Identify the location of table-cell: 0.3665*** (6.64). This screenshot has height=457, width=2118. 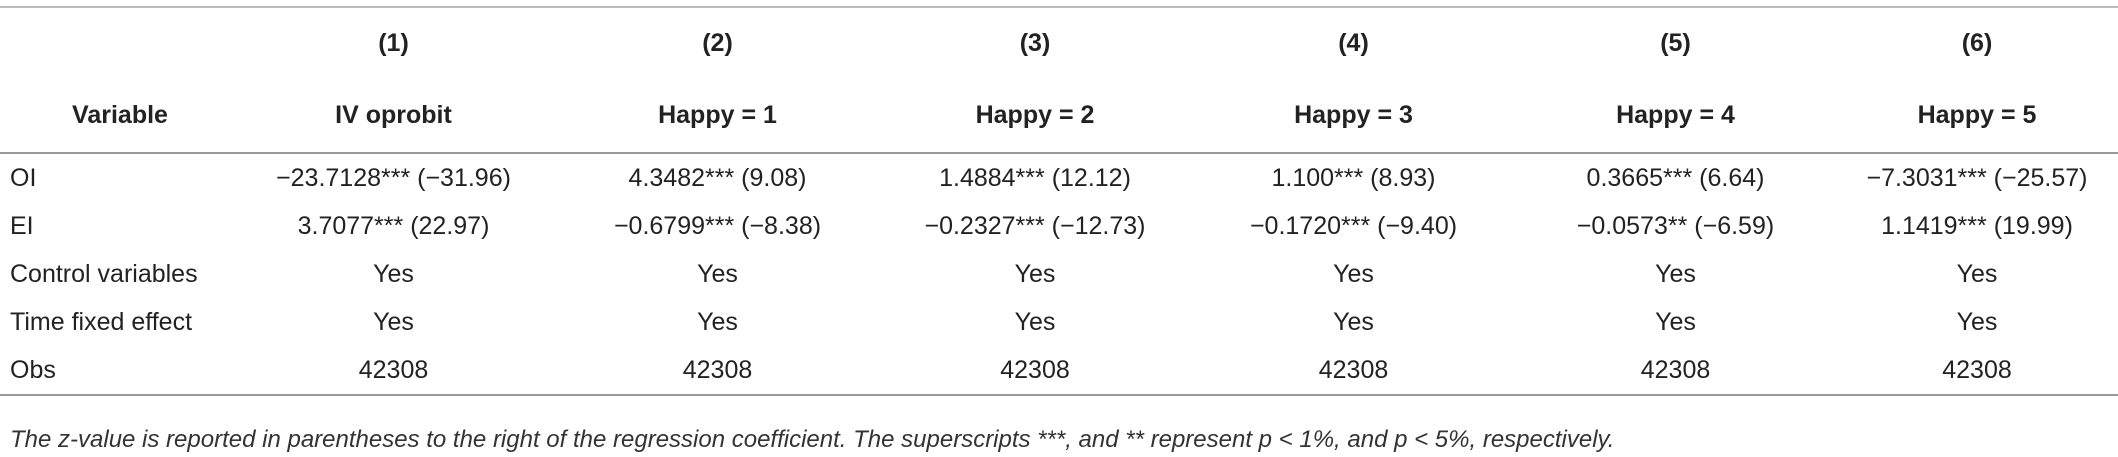
(1675, 177).